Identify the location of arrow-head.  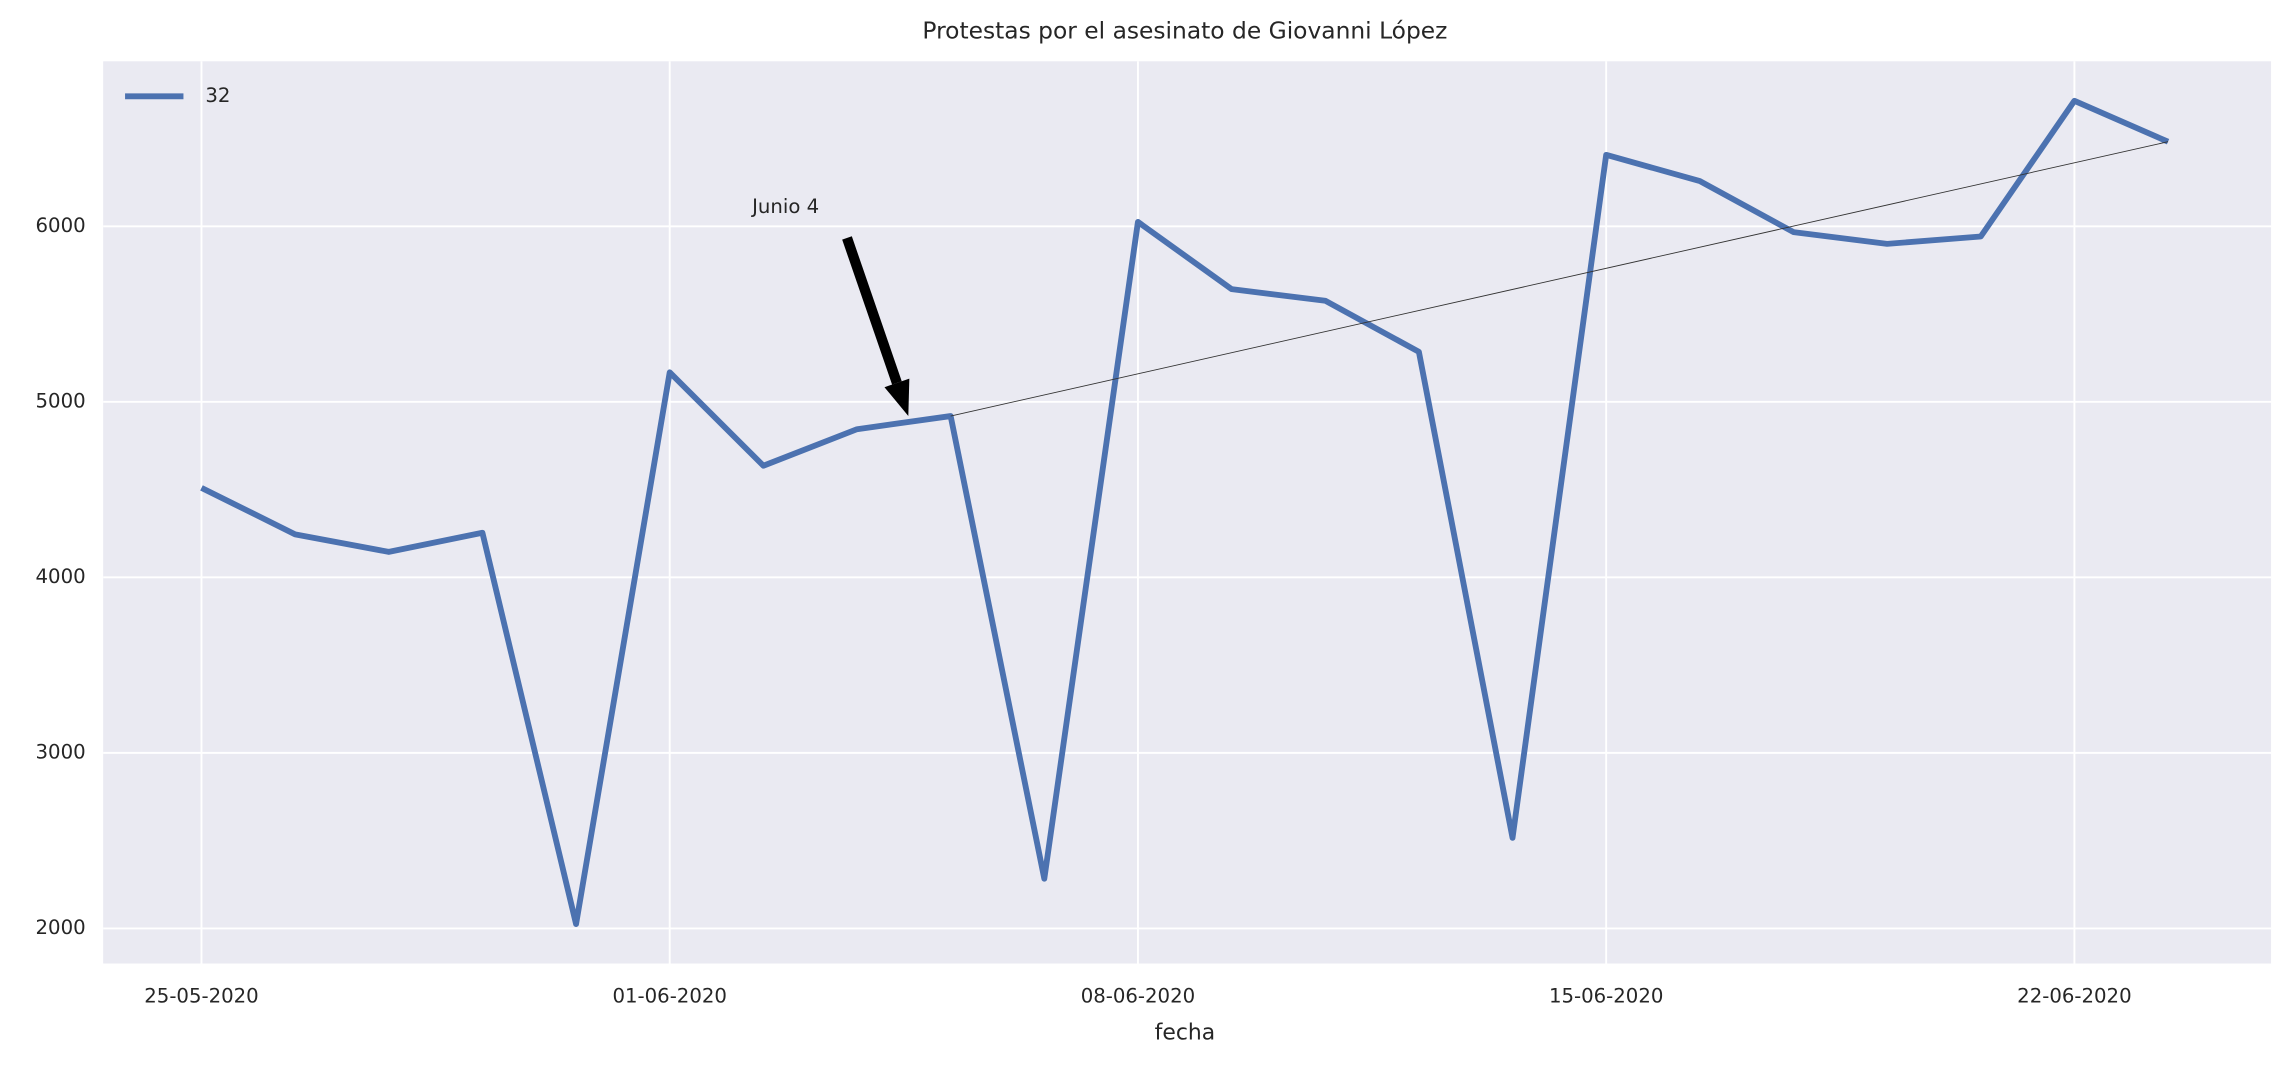
(897, 397).